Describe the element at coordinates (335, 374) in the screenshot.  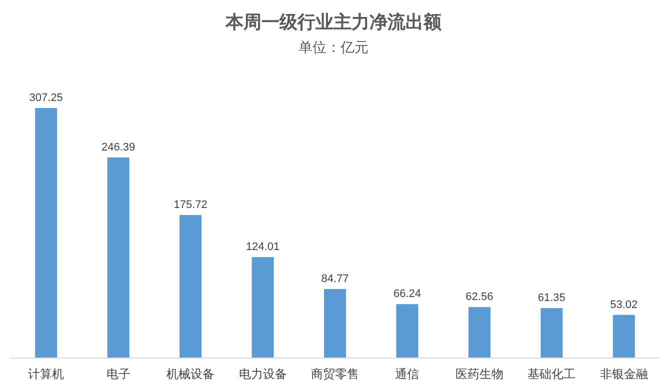
I see `x-tick-label: 商贸零售` at that location.